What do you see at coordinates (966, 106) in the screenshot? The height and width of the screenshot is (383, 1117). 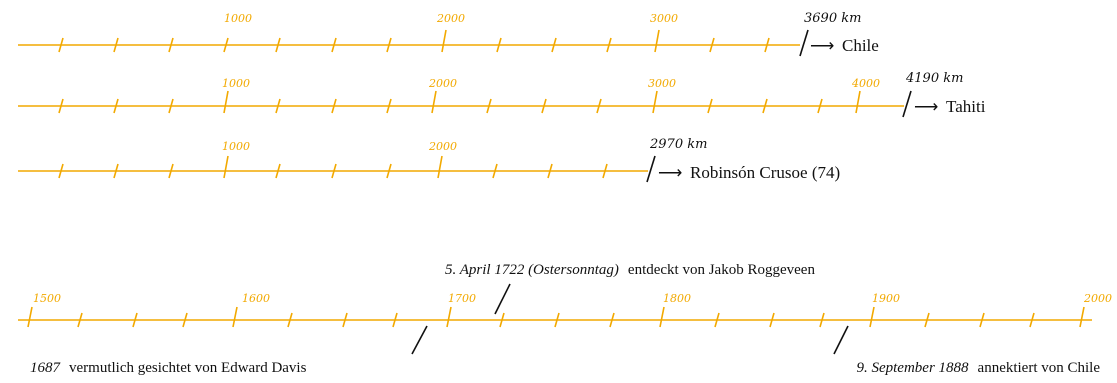 I see `destination-label: Tahiti` at bounding box center [966, 106].